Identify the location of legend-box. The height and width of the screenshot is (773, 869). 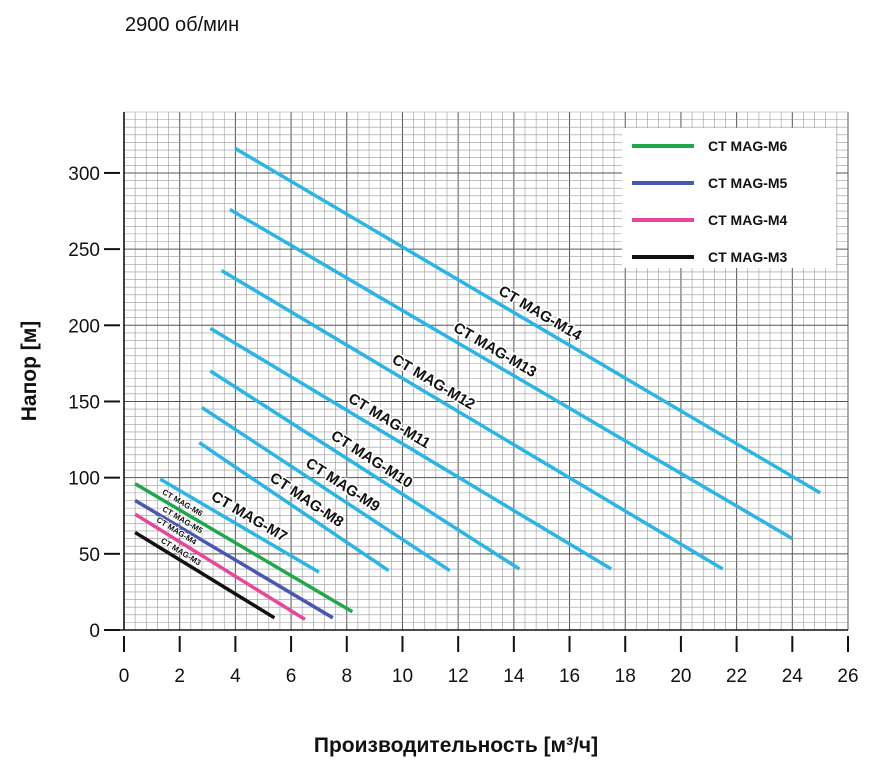
(729, 198).